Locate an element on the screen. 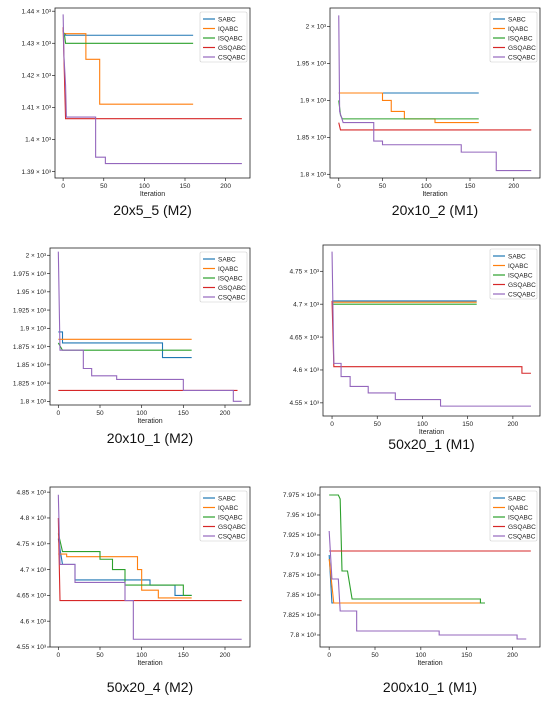  y-tick-label: 7.825 × 10³ is located at coordinates (300, 615).